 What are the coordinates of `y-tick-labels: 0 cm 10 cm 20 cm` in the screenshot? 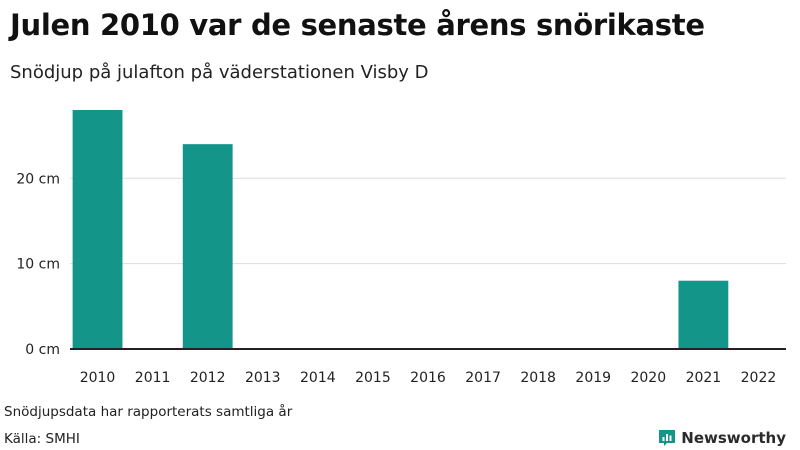 It's located at (38, 264).